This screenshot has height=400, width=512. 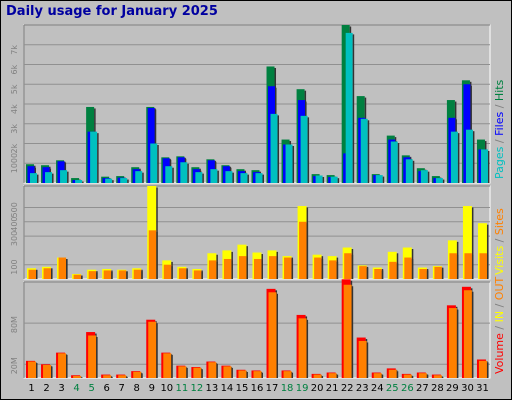 What do you see at coordinates (14, 50) in the screenshot?
I see `y-tick-label-pages-files-hits: 7k` at bounding box center [14, 50].